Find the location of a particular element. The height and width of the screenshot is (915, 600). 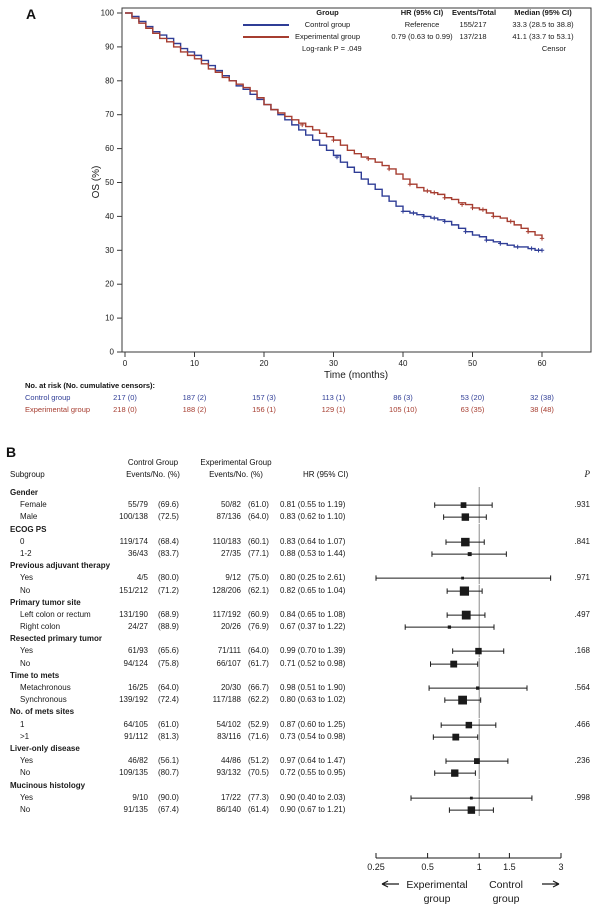

hr-ci-text: 0.80 (0.63 to 1.02) is located at coordinates (313, 700).